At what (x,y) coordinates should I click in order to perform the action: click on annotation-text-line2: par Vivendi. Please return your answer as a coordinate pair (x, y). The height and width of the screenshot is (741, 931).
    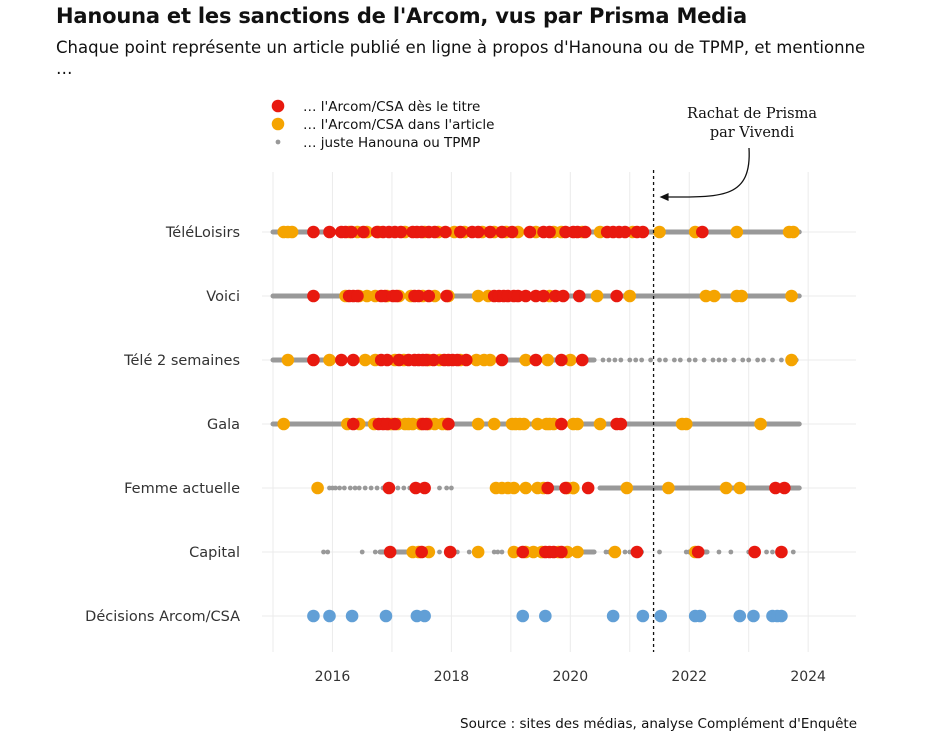
    Looking at the image, I should click on (752, 133).